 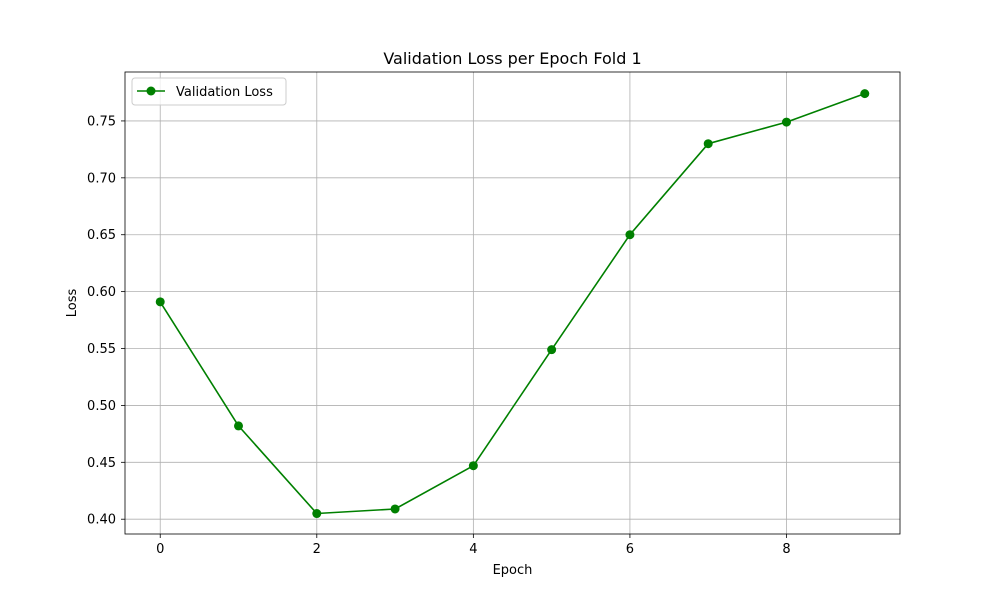 I want to click on y-tick-label: 0.75, so click(x=101, y=121).